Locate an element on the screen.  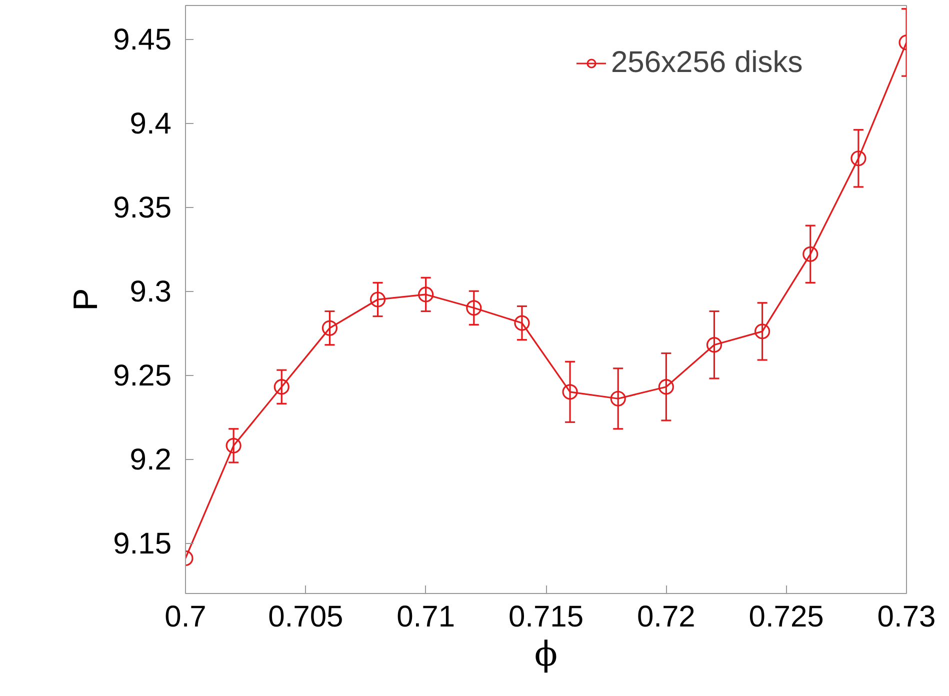
x-tick-label: 0.715 is located at coordinates (546, 617).